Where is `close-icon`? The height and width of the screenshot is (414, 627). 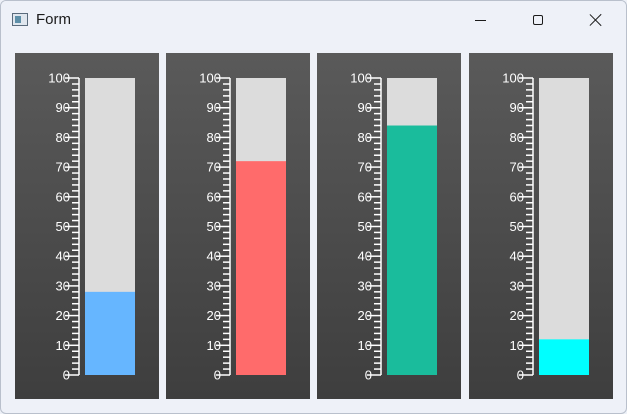
close-icon is located at coordinates (596, 20).